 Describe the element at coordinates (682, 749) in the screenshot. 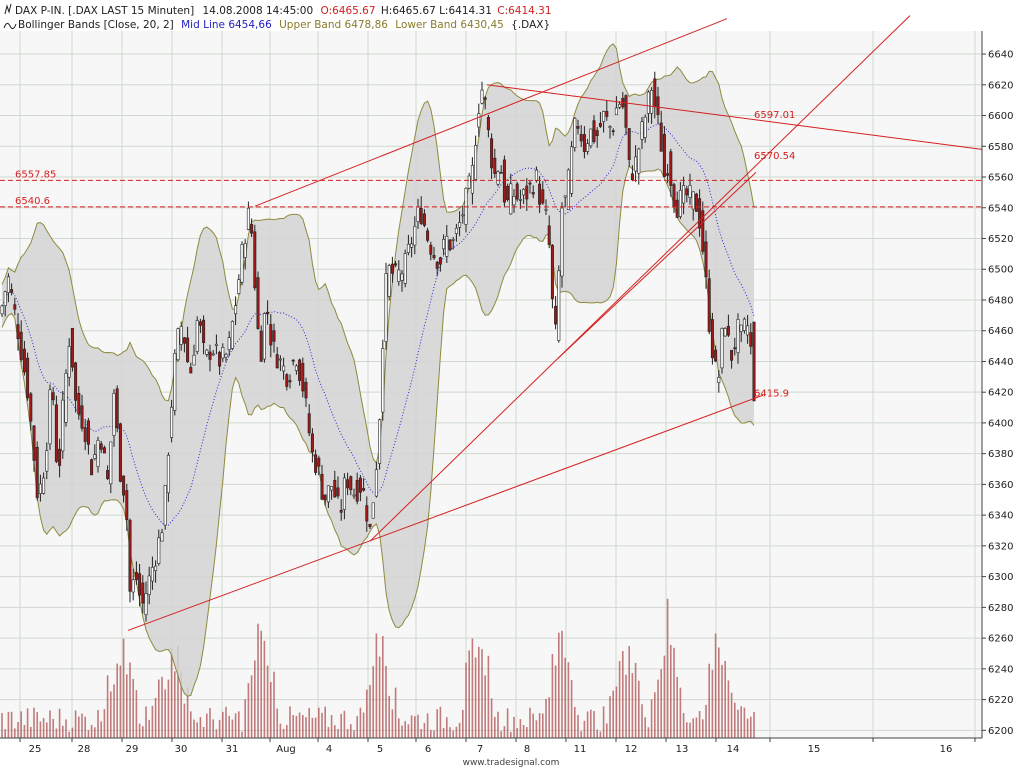

I see `x-tick-label: 13` at that location.